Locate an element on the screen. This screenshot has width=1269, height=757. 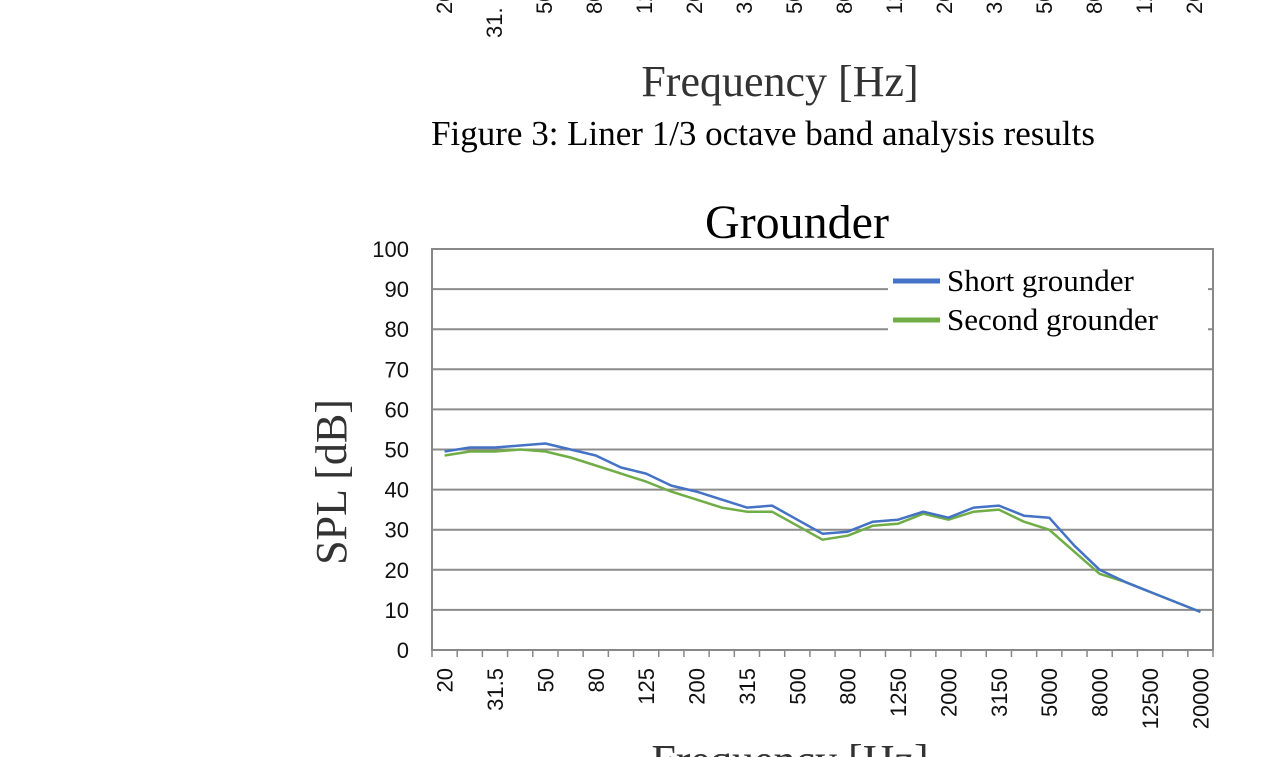
x-tick-label: 80 is located at coordinates (596, 680).